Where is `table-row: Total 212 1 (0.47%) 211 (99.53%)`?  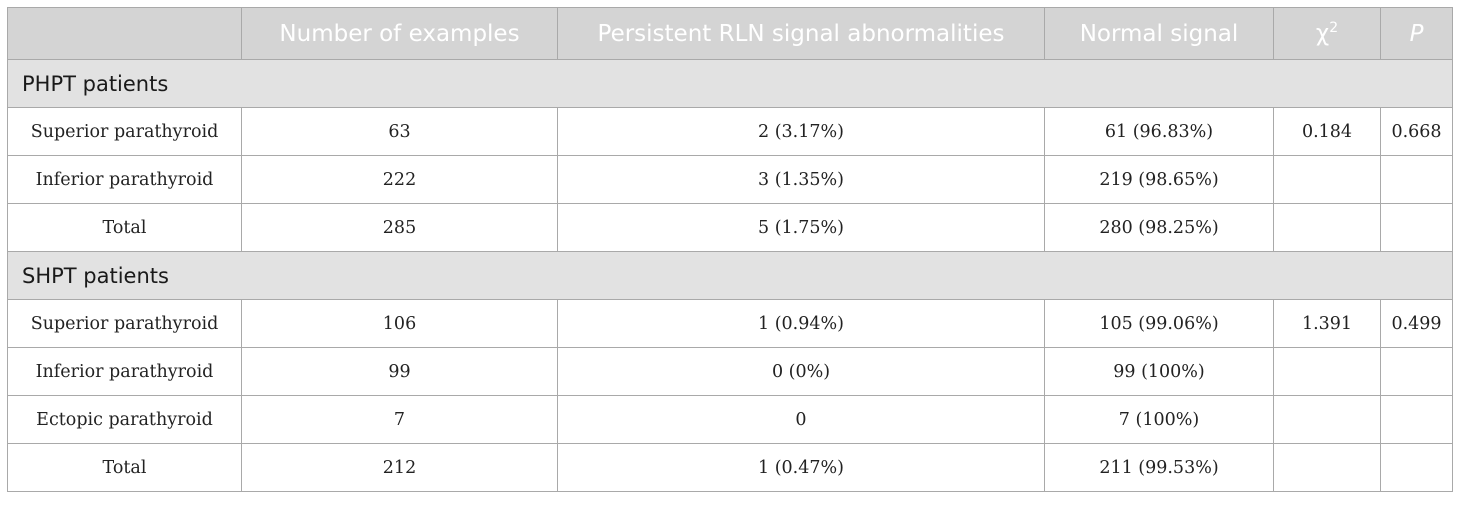 table-row: Total 212 1 (0.47%) 211 (99.53%) is located at coordinates (730, 467).